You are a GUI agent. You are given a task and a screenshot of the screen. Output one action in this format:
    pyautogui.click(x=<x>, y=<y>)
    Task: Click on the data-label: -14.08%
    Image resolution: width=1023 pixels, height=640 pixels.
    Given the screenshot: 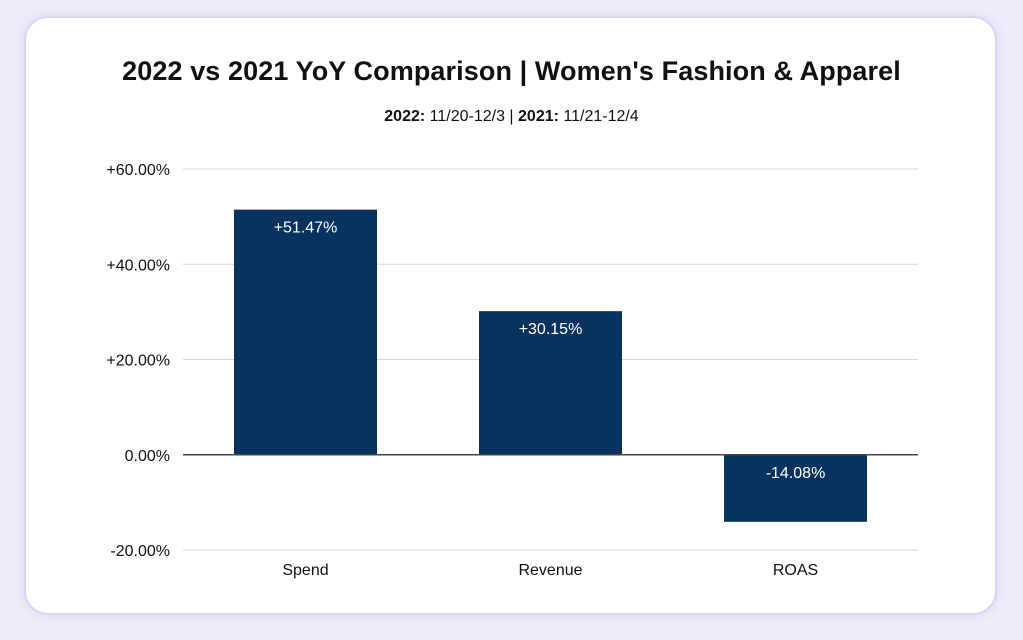 What is the action you would take?
    pyautogui.click(x=796, y=473)
    